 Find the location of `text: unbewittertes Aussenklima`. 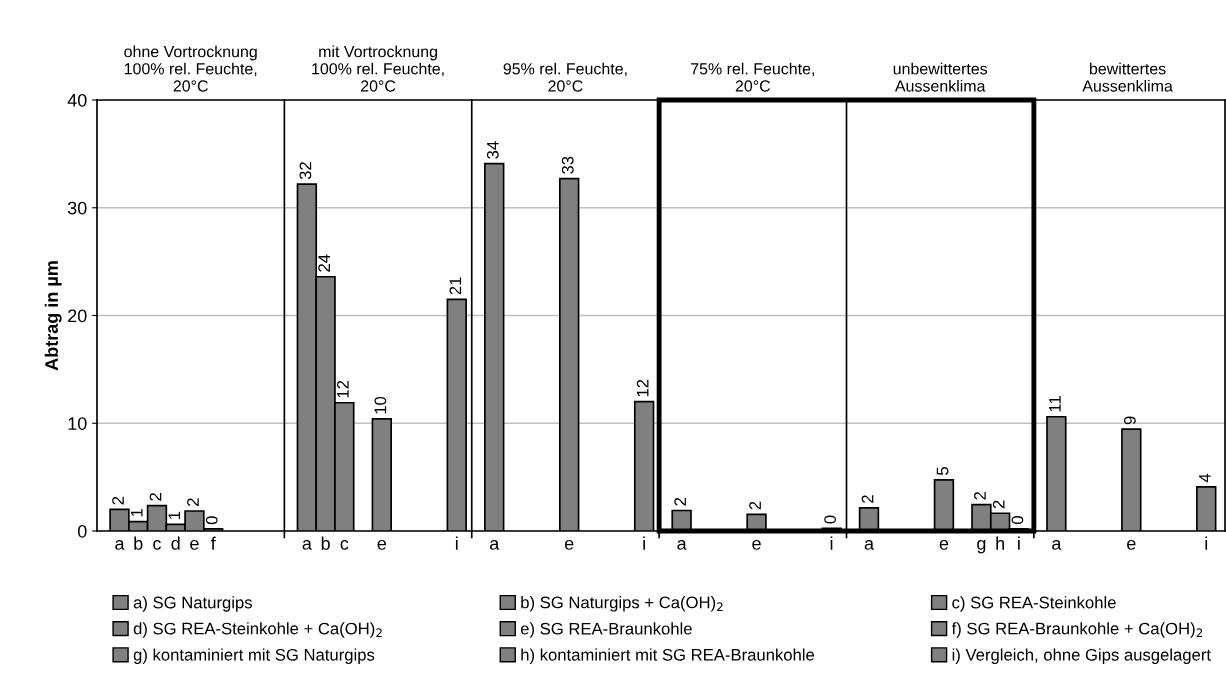

text: unbewittertes Aussenklima is located at coordinates (940, 77).